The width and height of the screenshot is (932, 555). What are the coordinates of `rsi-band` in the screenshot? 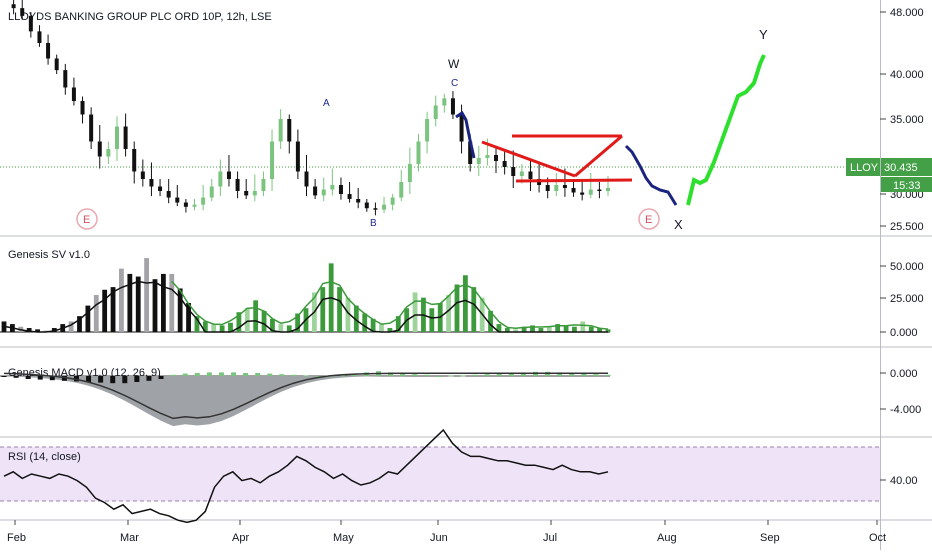 It's located at (440, 474).